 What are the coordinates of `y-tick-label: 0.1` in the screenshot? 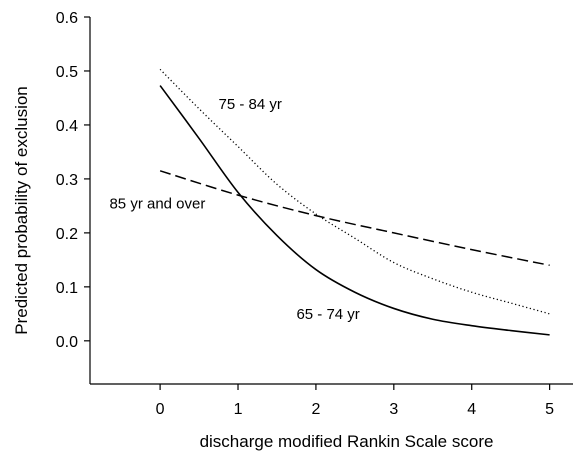 It's located at (67, 288).